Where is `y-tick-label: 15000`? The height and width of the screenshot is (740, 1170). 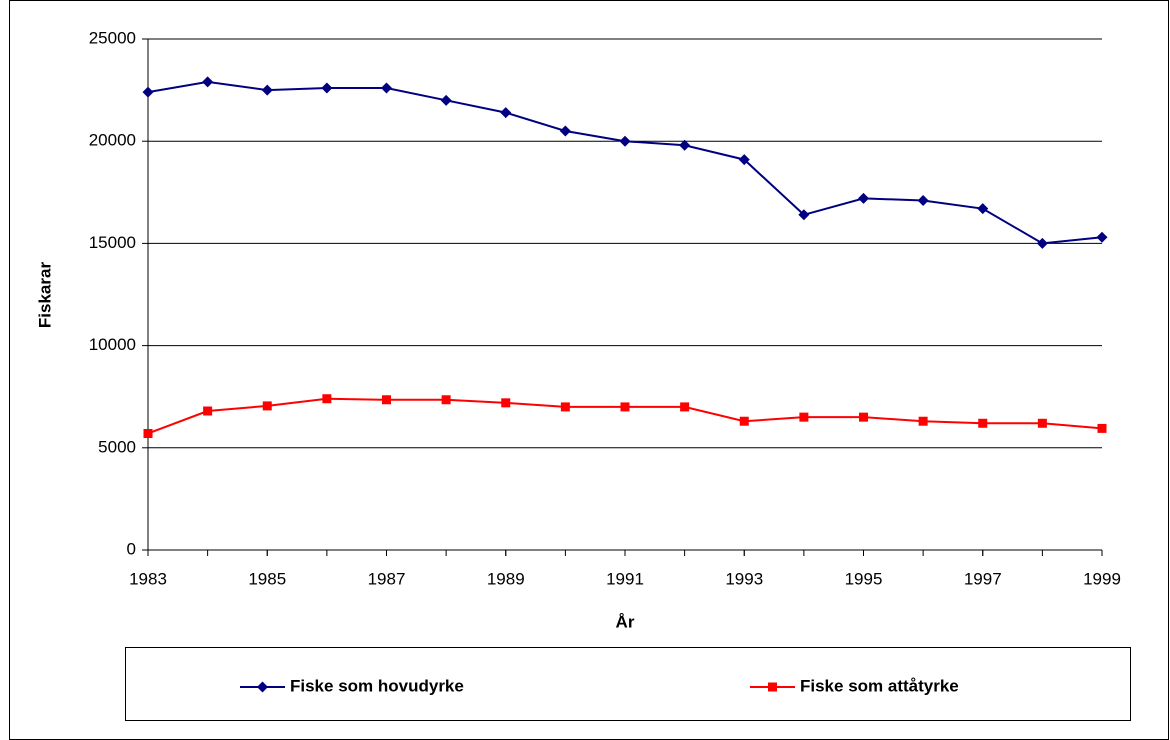 y-tick-label: 15000 is located at coordinates (112, 242).